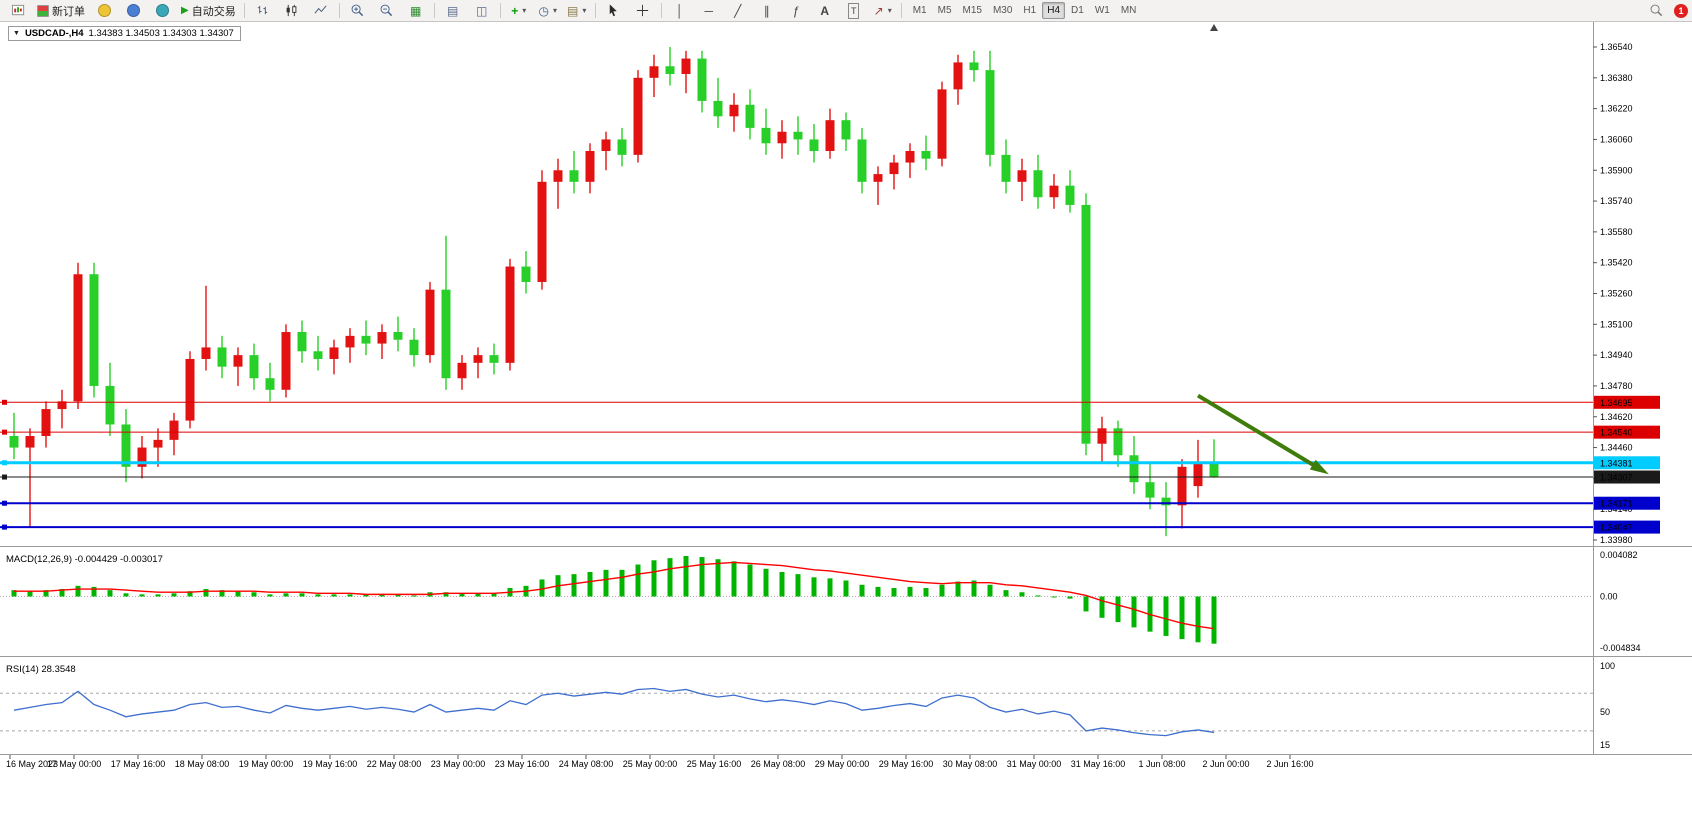 This screenshot has height=838, width=1692. I want to click on new-order-button: 新订单, so click(61, 10).